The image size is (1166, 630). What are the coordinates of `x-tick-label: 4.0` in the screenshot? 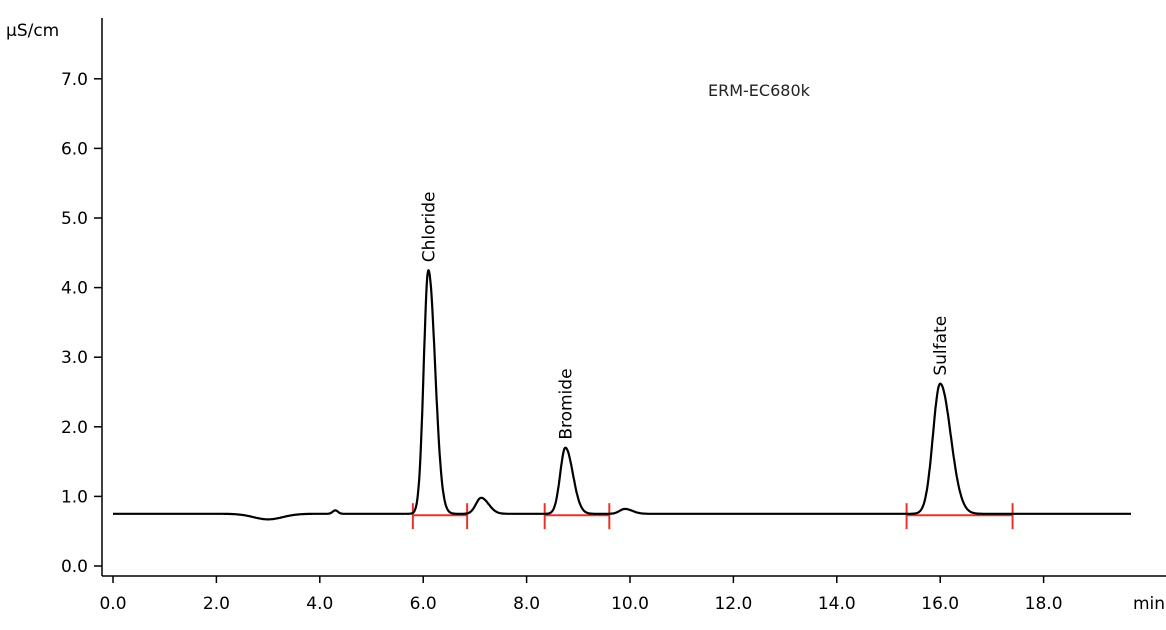 It's located at (319, 604).